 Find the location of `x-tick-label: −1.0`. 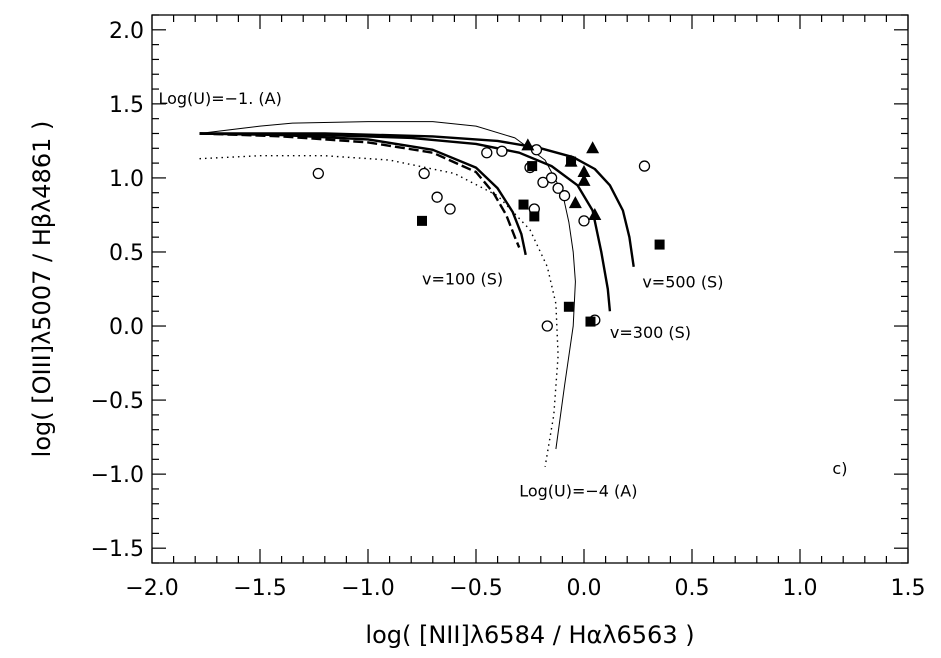

x-tick-label: −1.0 is located at coordinates (367, 588).